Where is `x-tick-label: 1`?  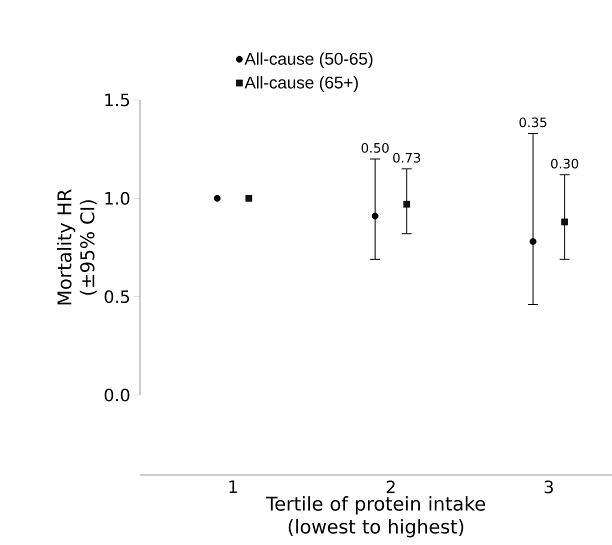 x-tick-label: 1 is located at coordinates (233, 486).